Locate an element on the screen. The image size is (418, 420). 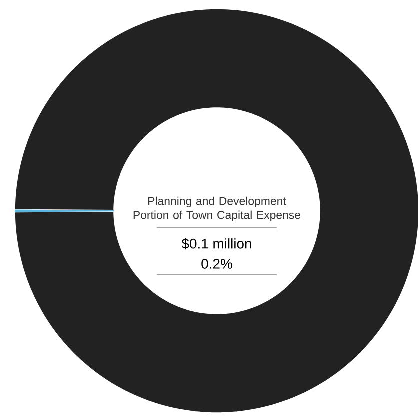
text: Planning and Development Portion of Town Capital Expense is located at coordinates (217, 209).